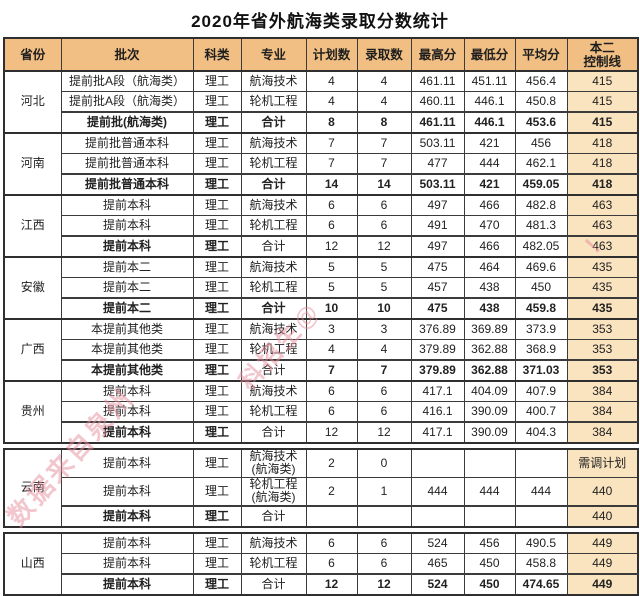  What do you see at coordinates (437, 463) in the screenshot?
I see `max-score-cell` at bounding box center [437, 463].